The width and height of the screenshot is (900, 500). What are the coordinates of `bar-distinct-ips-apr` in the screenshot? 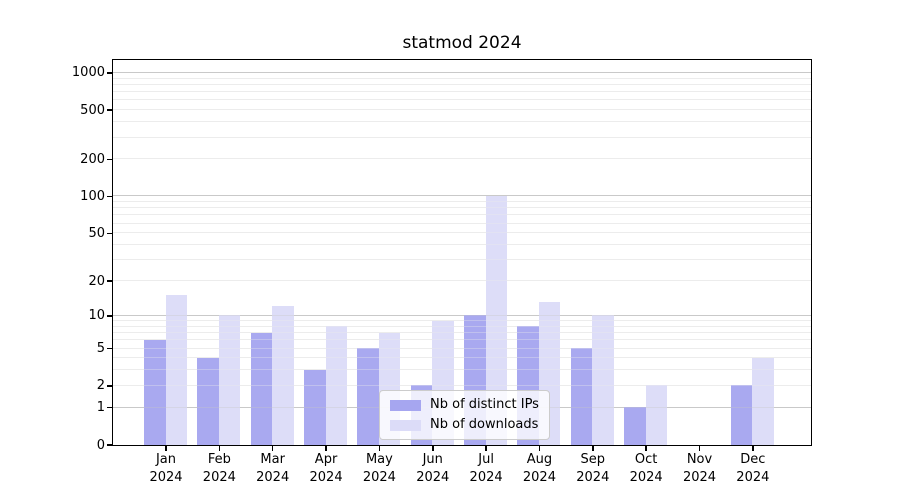 It's located at (315, 407).